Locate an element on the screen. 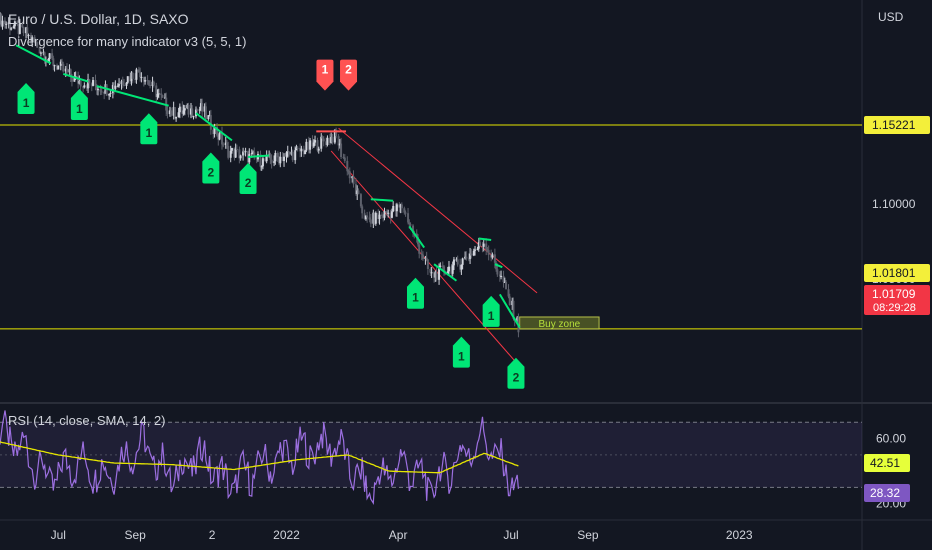 This screenshot has width=932, height=550. rsi-line is located at coordinates (259, 458).